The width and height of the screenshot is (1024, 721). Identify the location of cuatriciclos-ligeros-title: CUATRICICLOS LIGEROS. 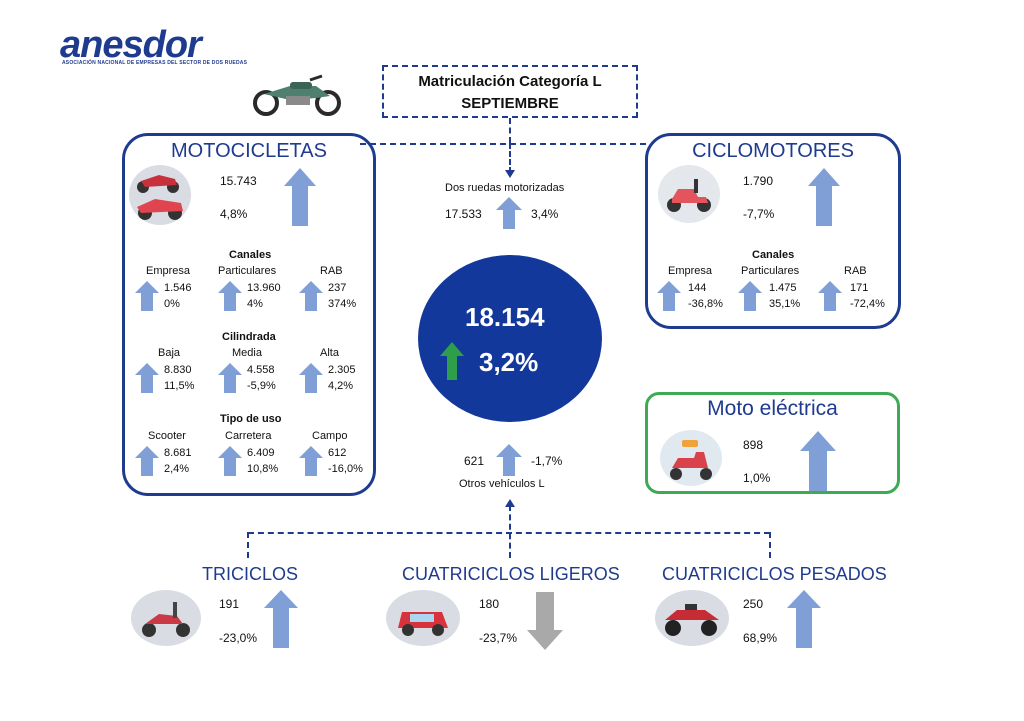
(511, 574).